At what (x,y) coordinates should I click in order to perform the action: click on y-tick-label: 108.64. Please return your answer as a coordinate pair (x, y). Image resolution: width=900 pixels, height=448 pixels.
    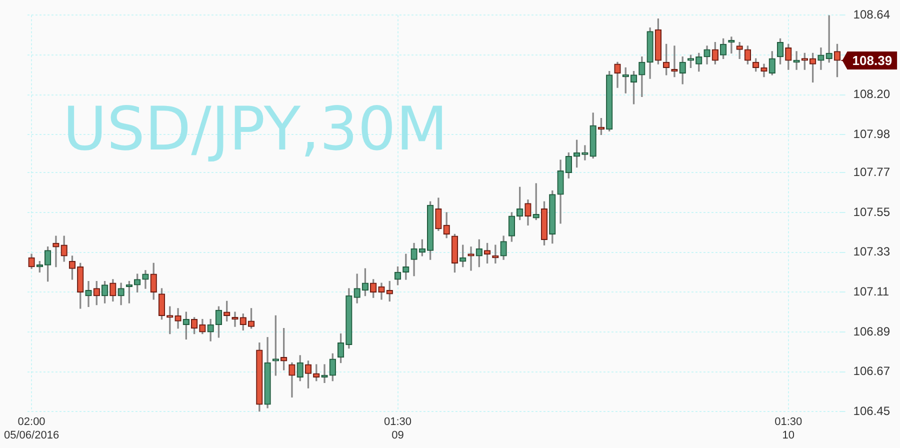
    Looking at the image, I should click on (871, 15).